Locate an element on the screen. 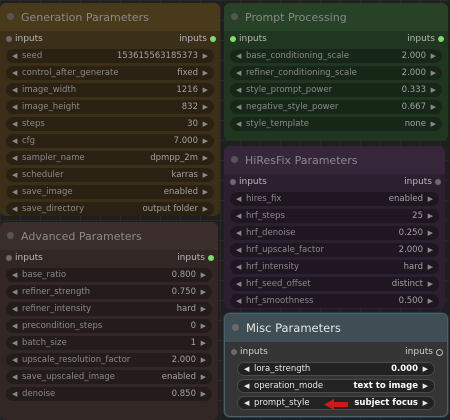 This screenshot has width=450, height=420. widget-control-after-generate: ◀ control_after_generate fixed ▶ is located at coordinates (110, 73).